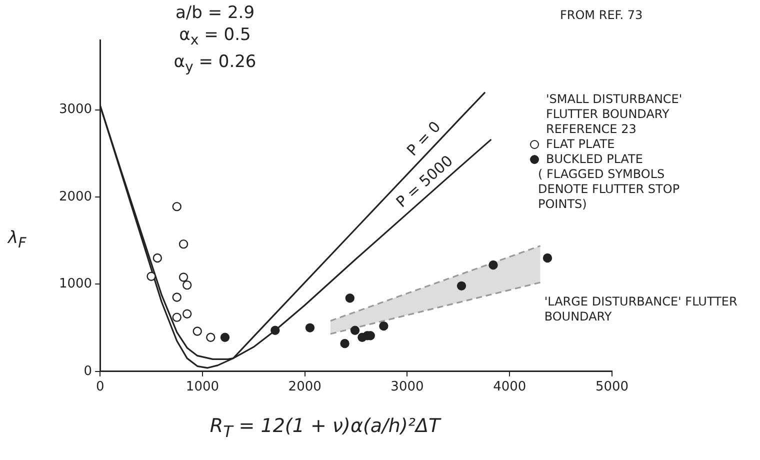 The image size is (760, 460). I want to click on x-tick-label: 1000, so click(203, 387).